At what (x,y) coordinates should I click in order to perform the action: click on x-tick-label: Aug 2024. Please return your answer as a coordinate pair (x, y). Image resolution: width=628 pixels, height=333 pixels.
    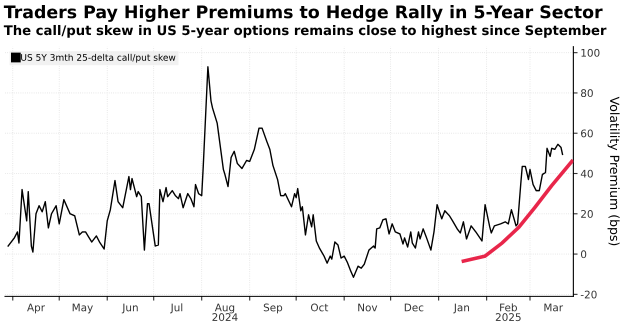
    Looking at the image, I should click on (225, 313).